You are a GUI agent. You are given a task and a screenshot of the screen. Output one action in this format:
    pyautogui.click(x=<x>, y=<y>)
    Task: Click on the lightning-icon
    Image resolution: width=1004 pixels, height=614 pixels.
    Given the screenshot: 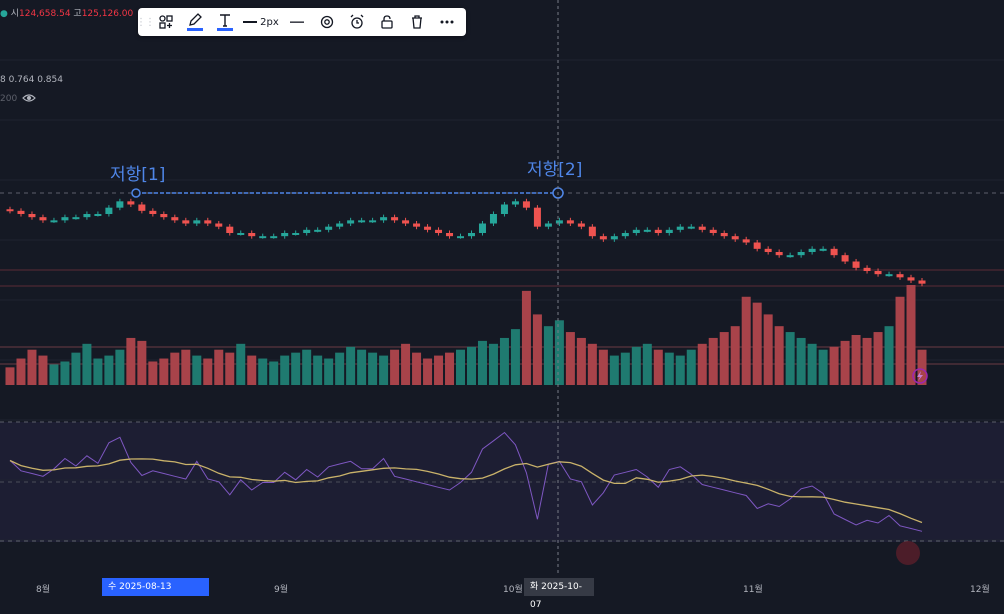 What is the action you would take?
    pyautogui.click(x=920, y=376)
    